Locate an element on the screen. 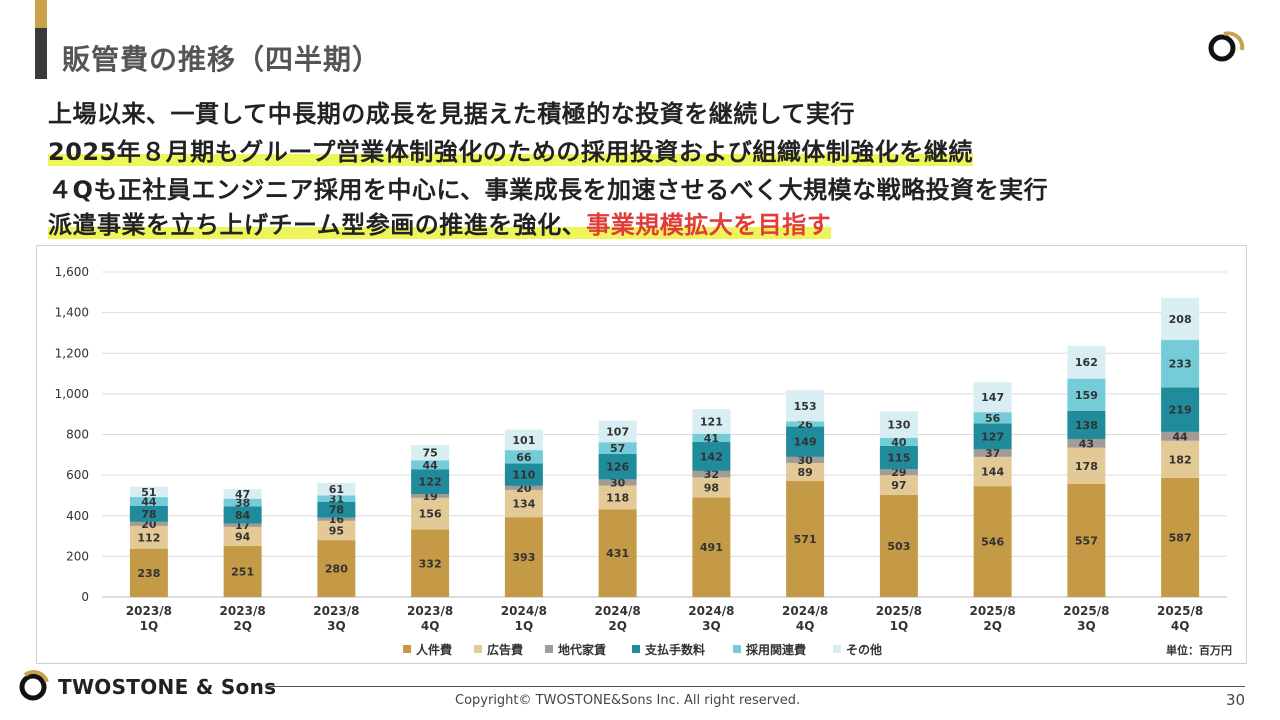 This screenshot has width=1280, height=720. y-tick-label: 0 is located at coordinates (85, 597).